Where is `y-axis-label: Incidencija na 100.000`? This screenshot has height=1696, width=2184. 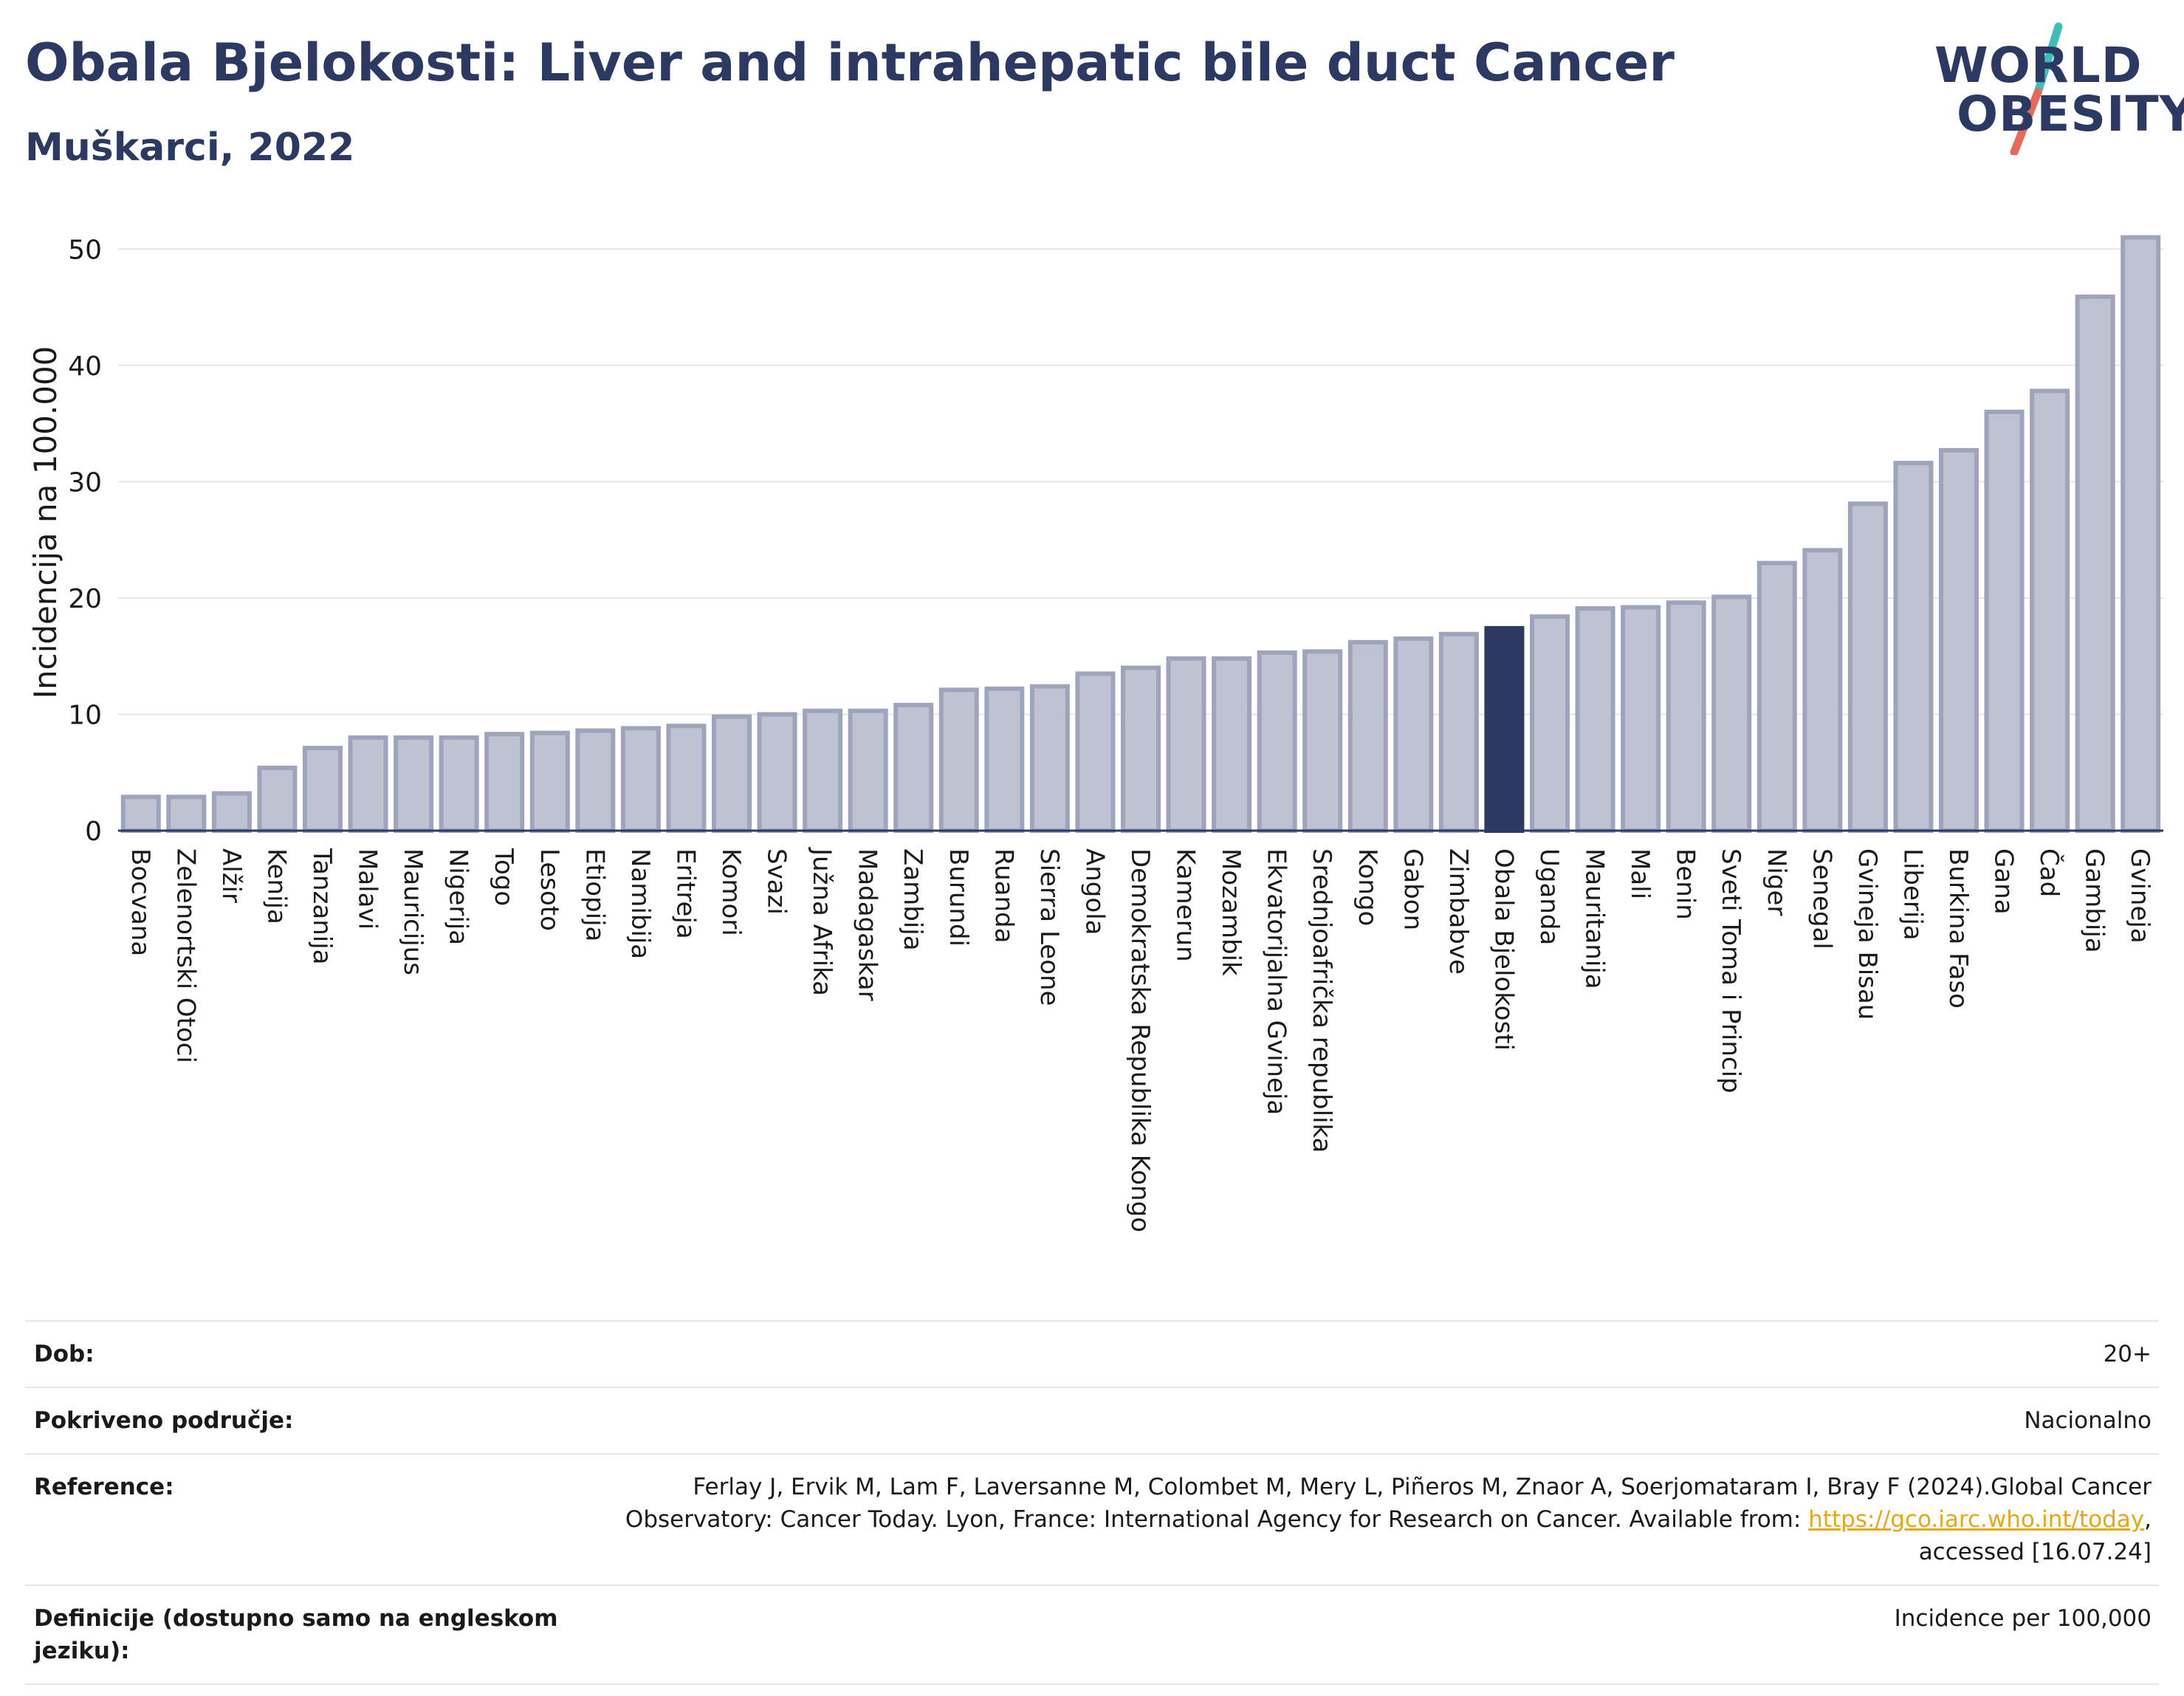 y-axis-label: Incidencija na 100.000 is located at coordinates (45, 522).